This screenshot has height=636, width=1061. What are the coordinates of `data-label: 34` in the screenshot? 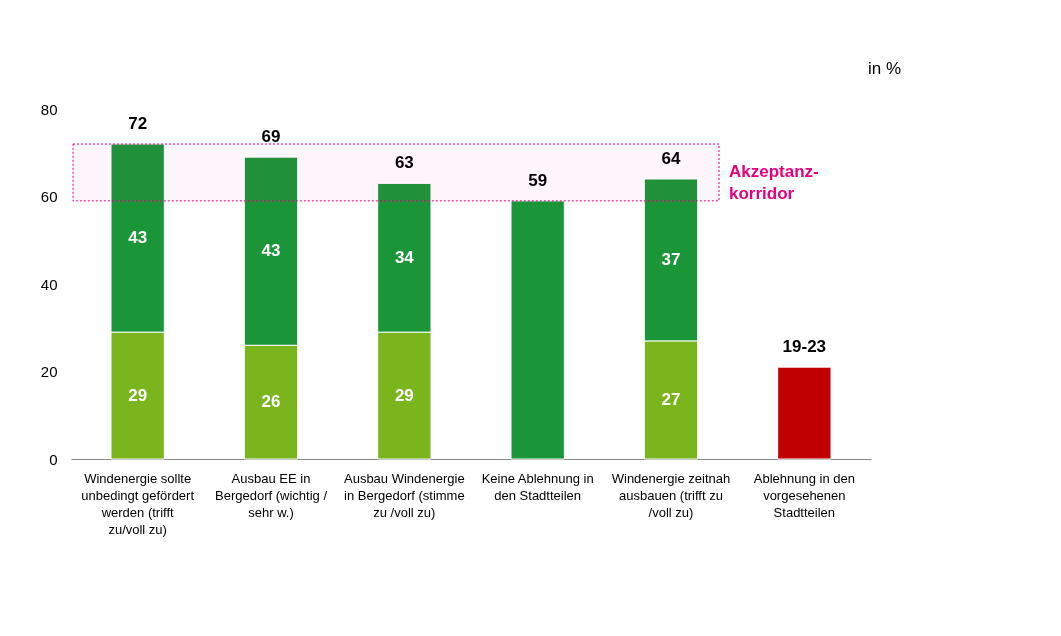 It's located at (404, 257).